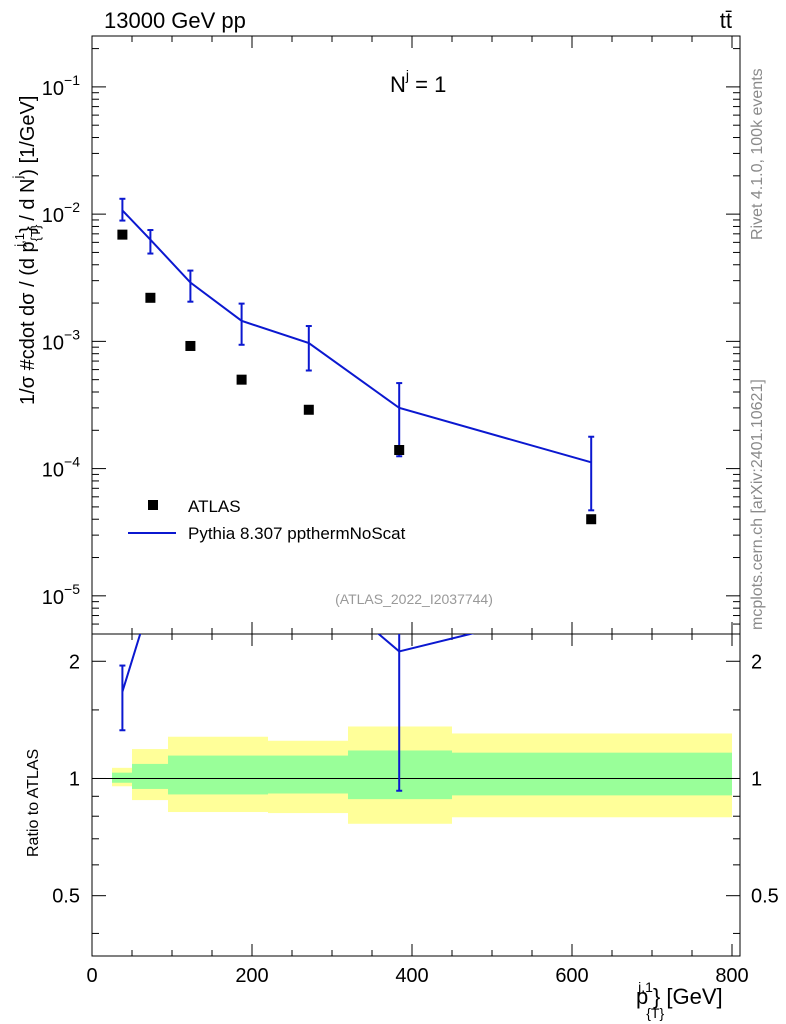 The width and height of the screenshot is (786, 1024). I want to click on collision-label: 13000 GeV pp, so click(175, 20).